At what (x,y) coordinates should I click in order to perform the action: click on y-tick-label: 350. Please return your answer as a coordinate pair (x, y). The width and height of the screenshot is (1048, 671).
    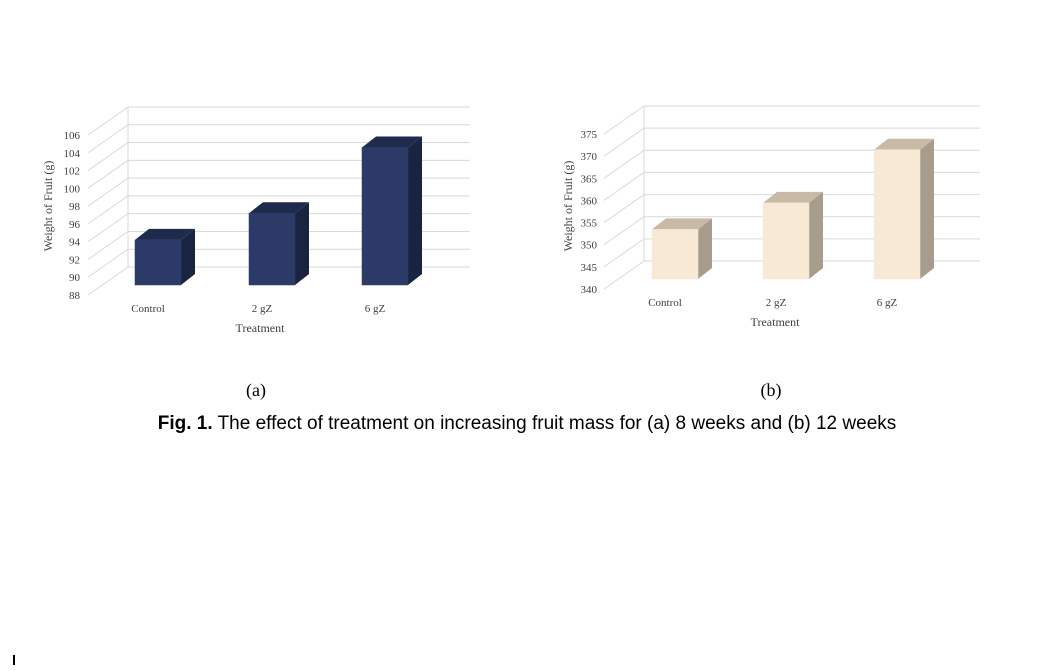
    Looking at the image, I should click on (589, 246).